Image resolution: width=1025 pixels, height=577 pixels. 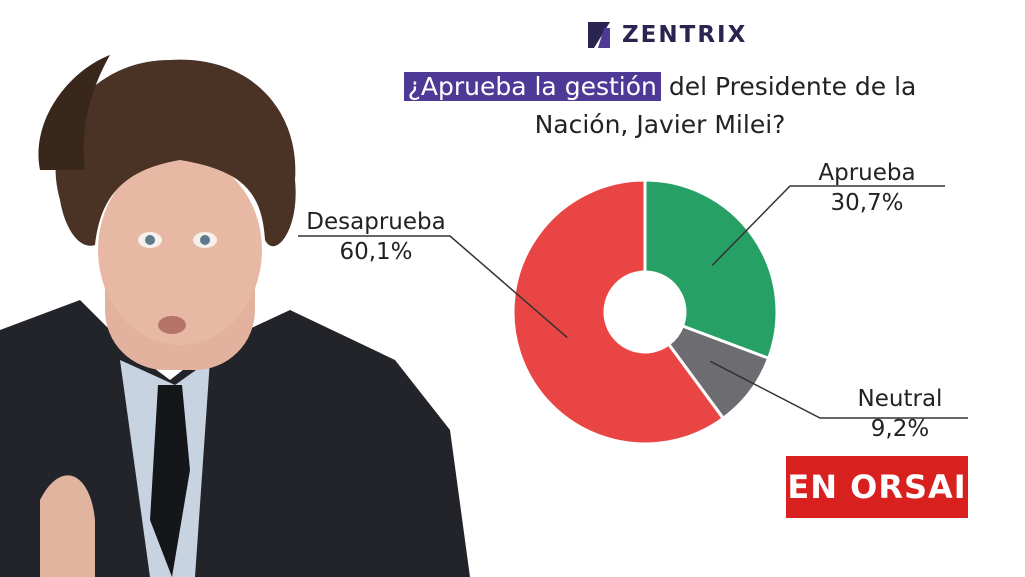 What do you see at coordinates (532, 86) in the screenshot?
I see `title-highlight: ¿Aprueba la gestión` at bounding box center [532, 86].